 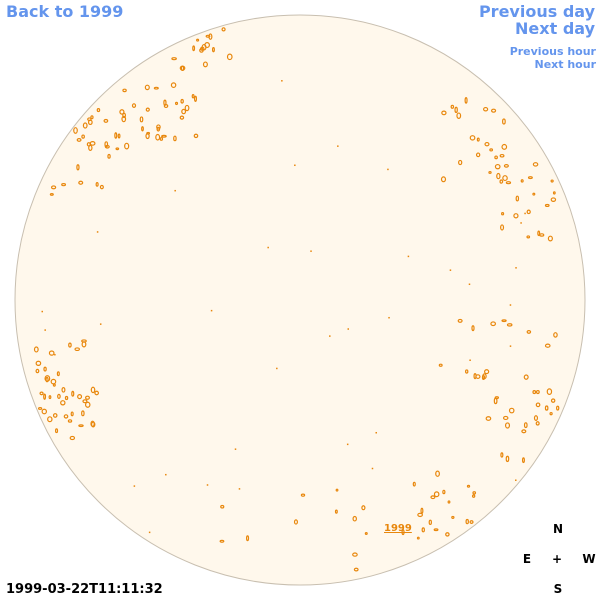 I want to click on compass-east: E, so click(x=527, y=559).